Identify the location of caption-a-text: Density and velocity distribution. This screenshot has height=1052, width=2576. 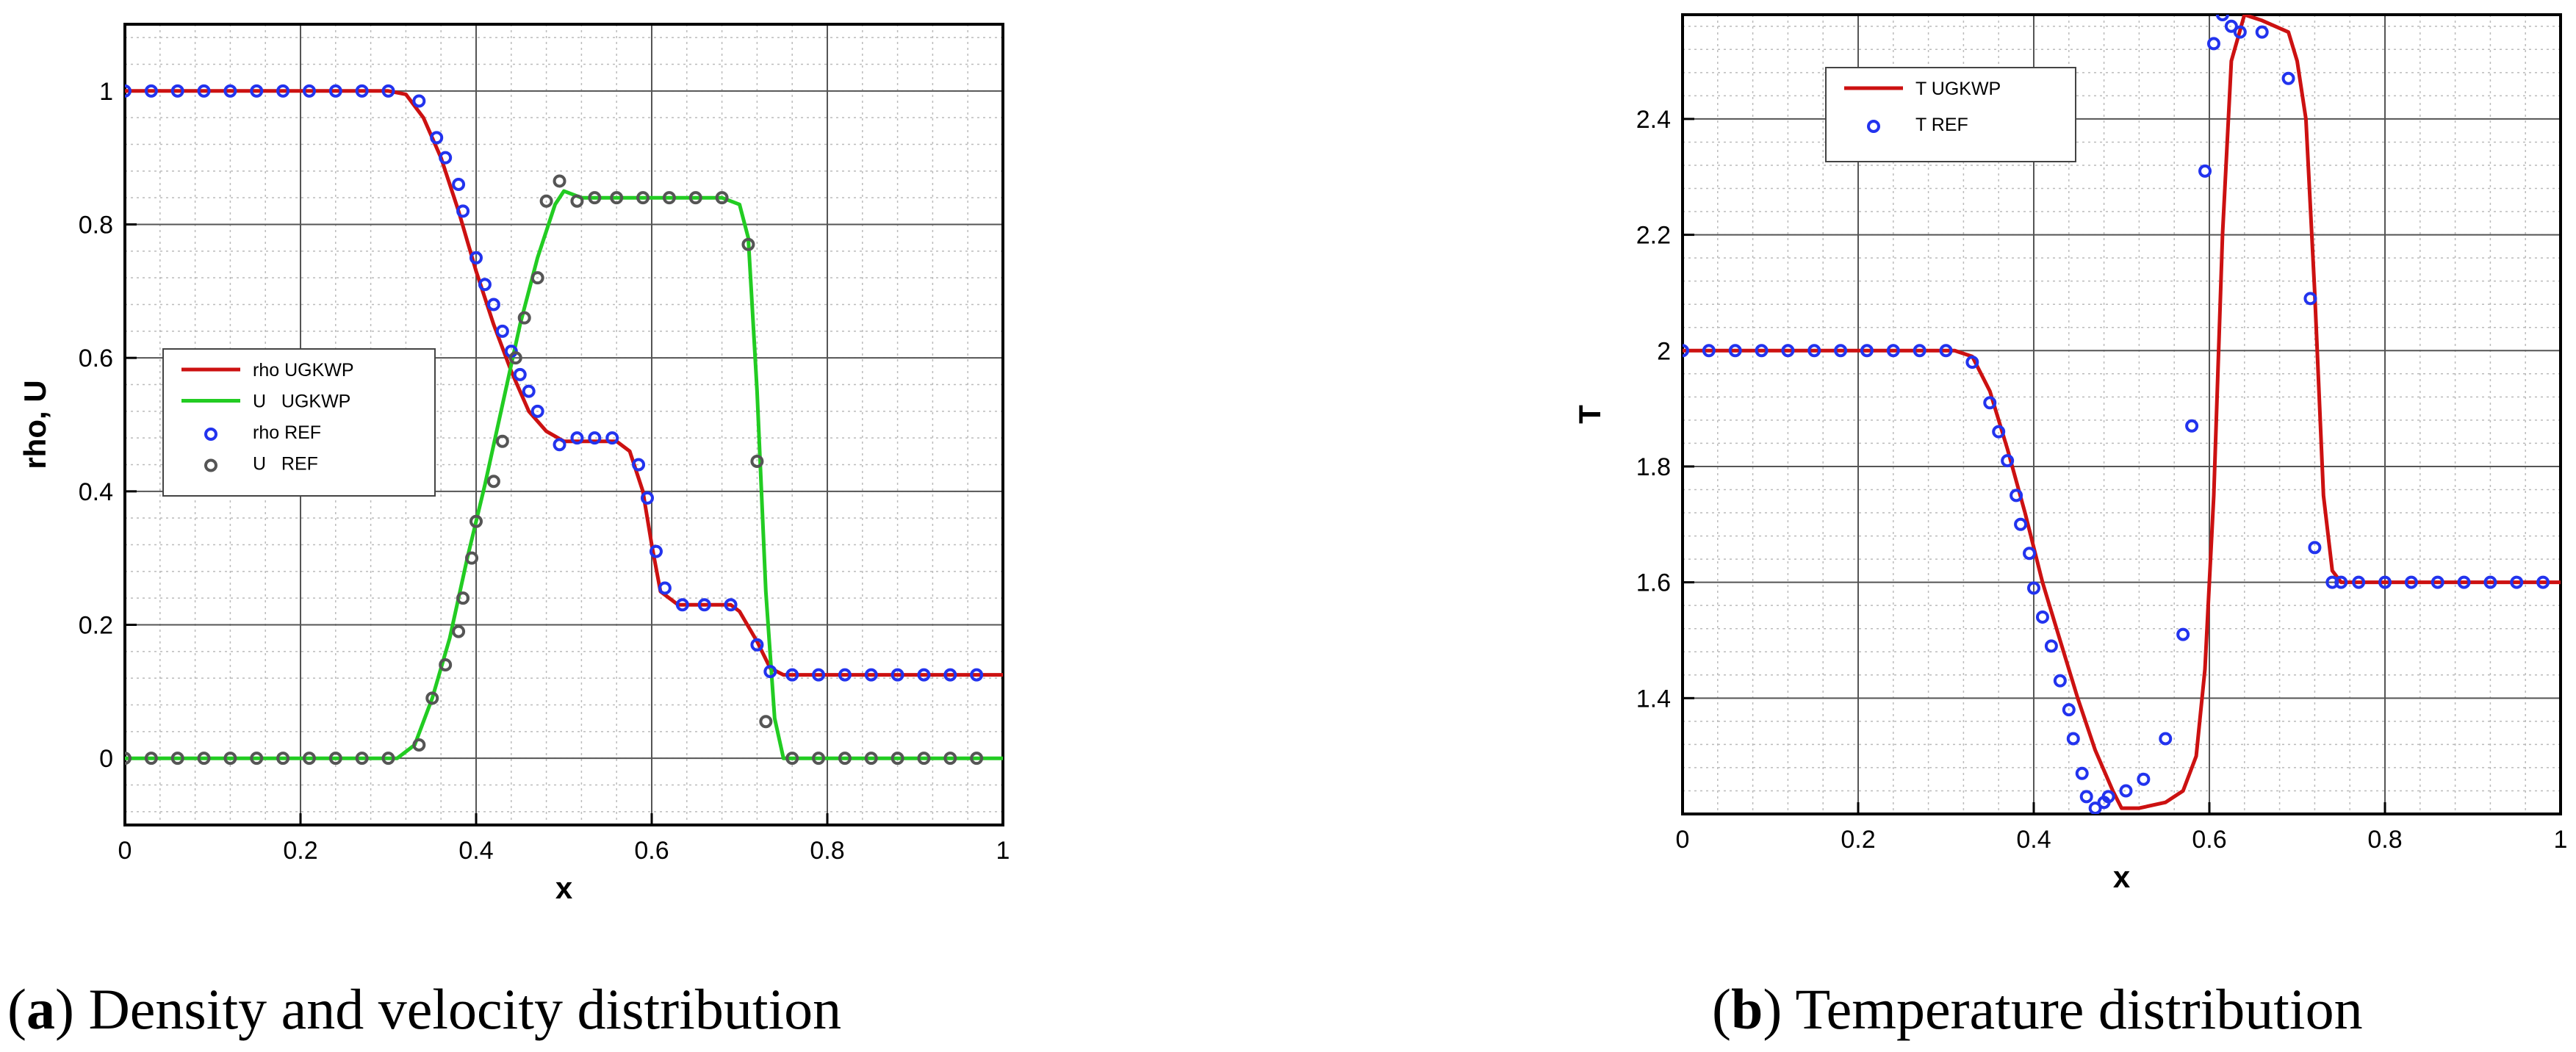
(457, 1009).